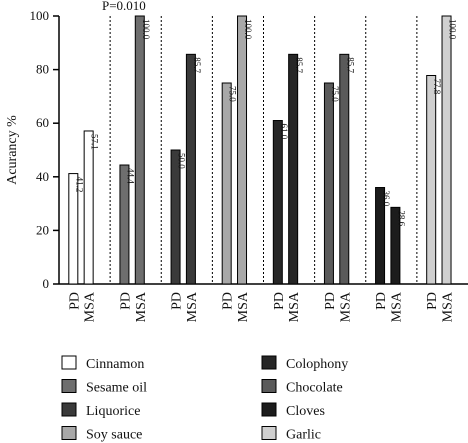 This screenshot has height=443, width=468. What do you see at coordinates (42, 176) in the screenshot?
I see `y-tick-label: 40` at bounding box center [42, 176].